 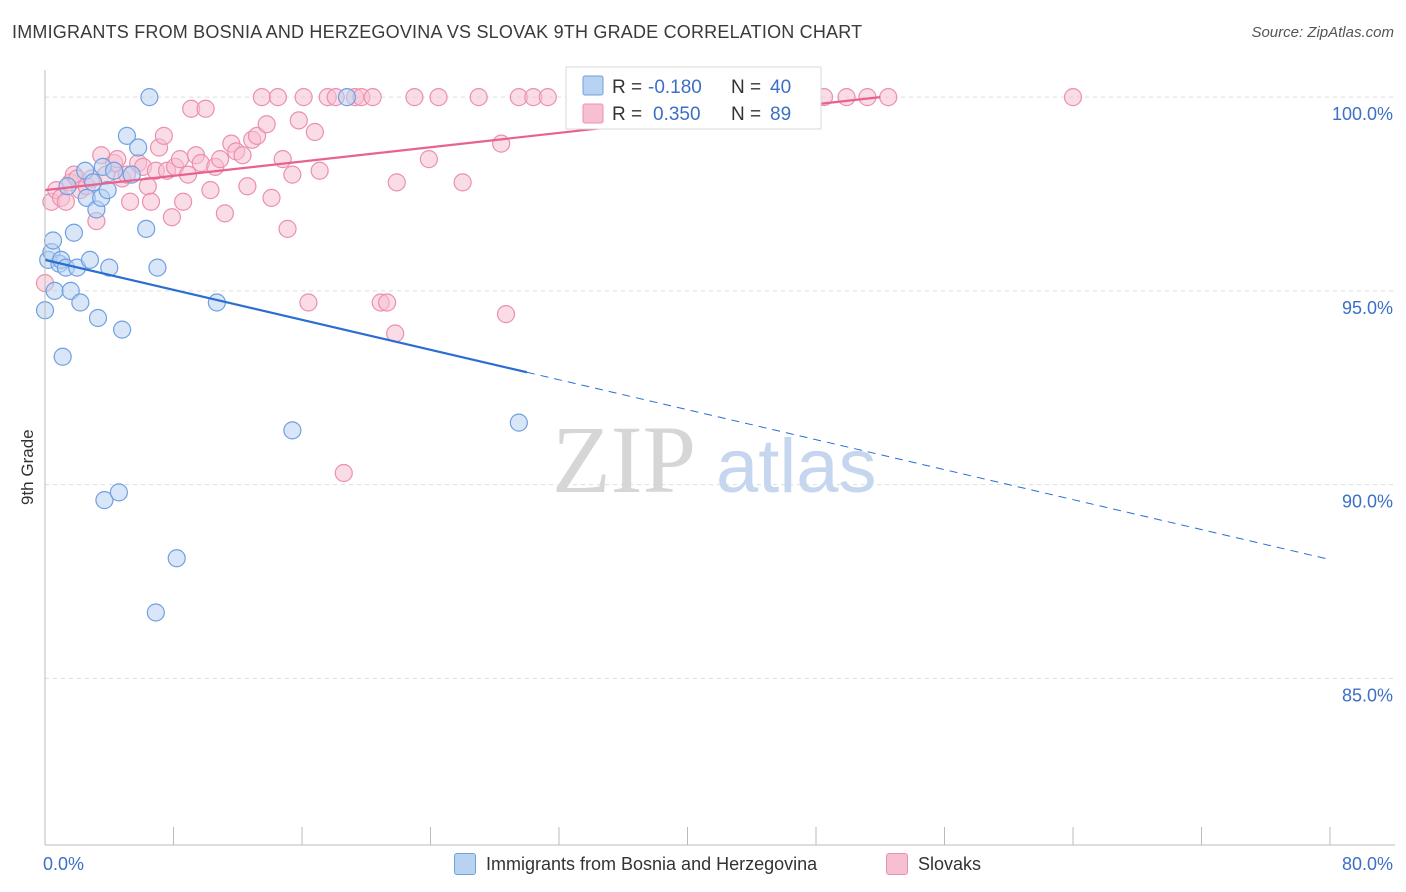 What do you see at coordinates (286, 316) in the screenshot?
I see `trend-line-bosnia` at bounding box center [286, 316].